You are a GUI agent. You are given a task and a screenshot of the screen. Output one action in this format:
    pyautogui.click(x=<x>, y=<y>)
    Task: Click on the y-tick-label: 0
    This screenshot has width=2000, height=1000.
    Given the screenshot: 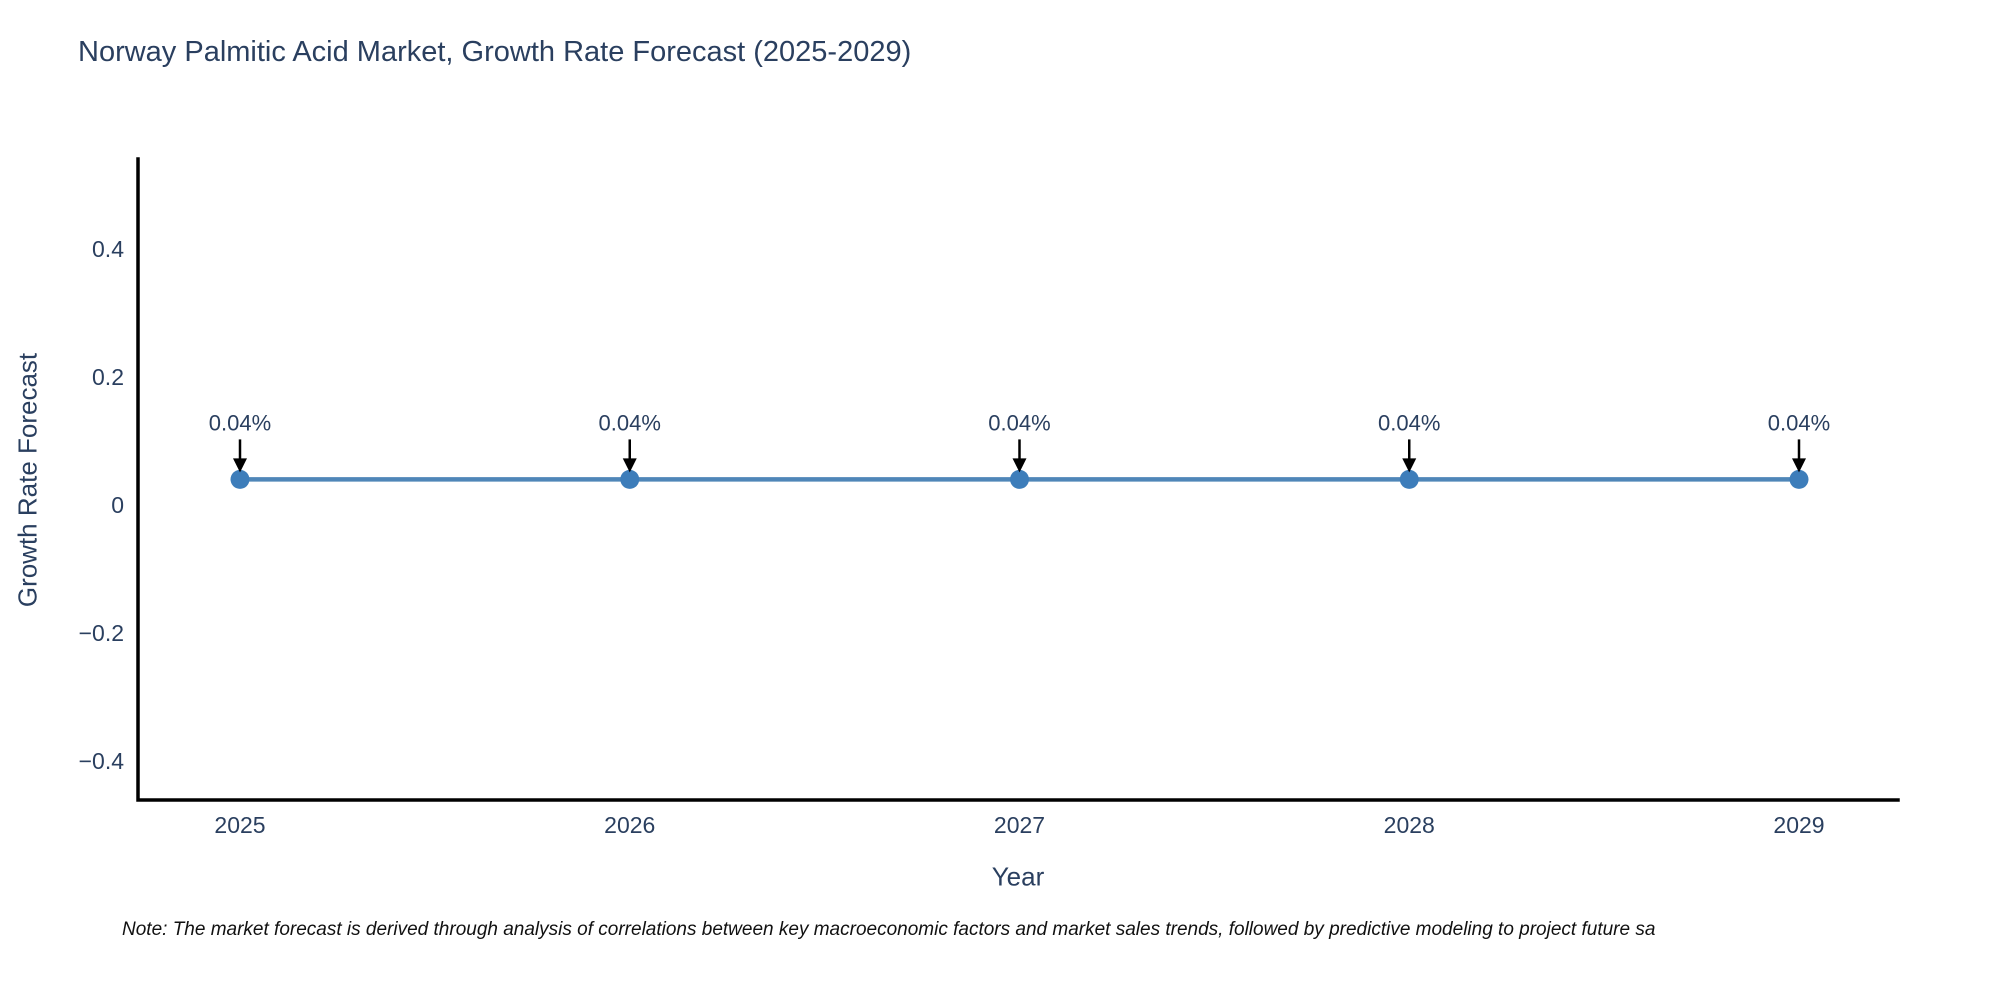 What is the action you would take?
    pyautogui.click(x=117, y=505)
    